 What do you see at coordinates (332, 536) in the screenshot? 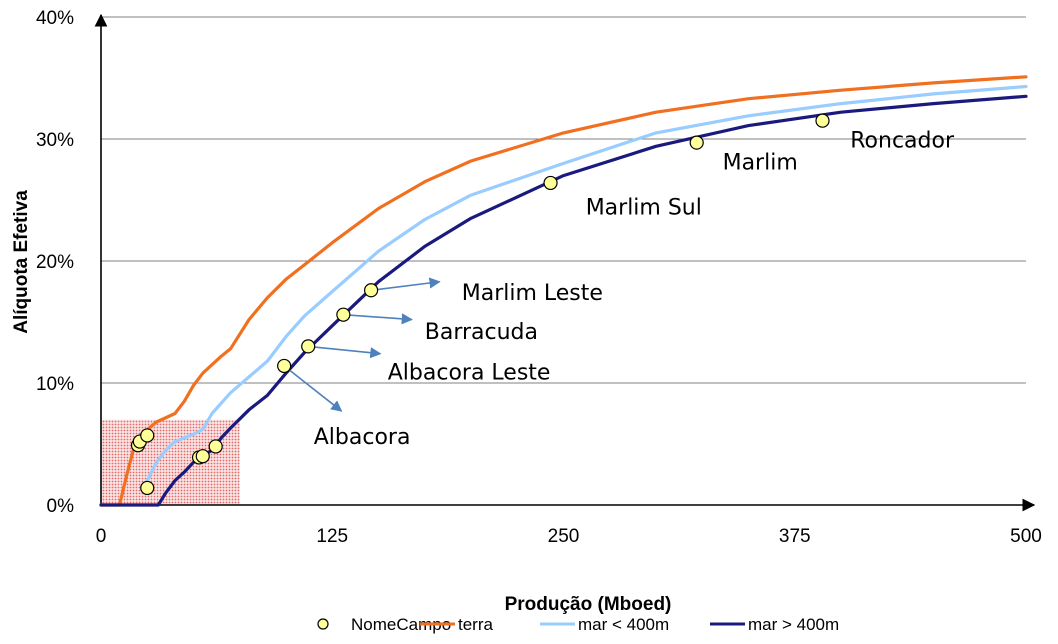
I see `x-tick-label: 125` at bounding box center [332, 536].